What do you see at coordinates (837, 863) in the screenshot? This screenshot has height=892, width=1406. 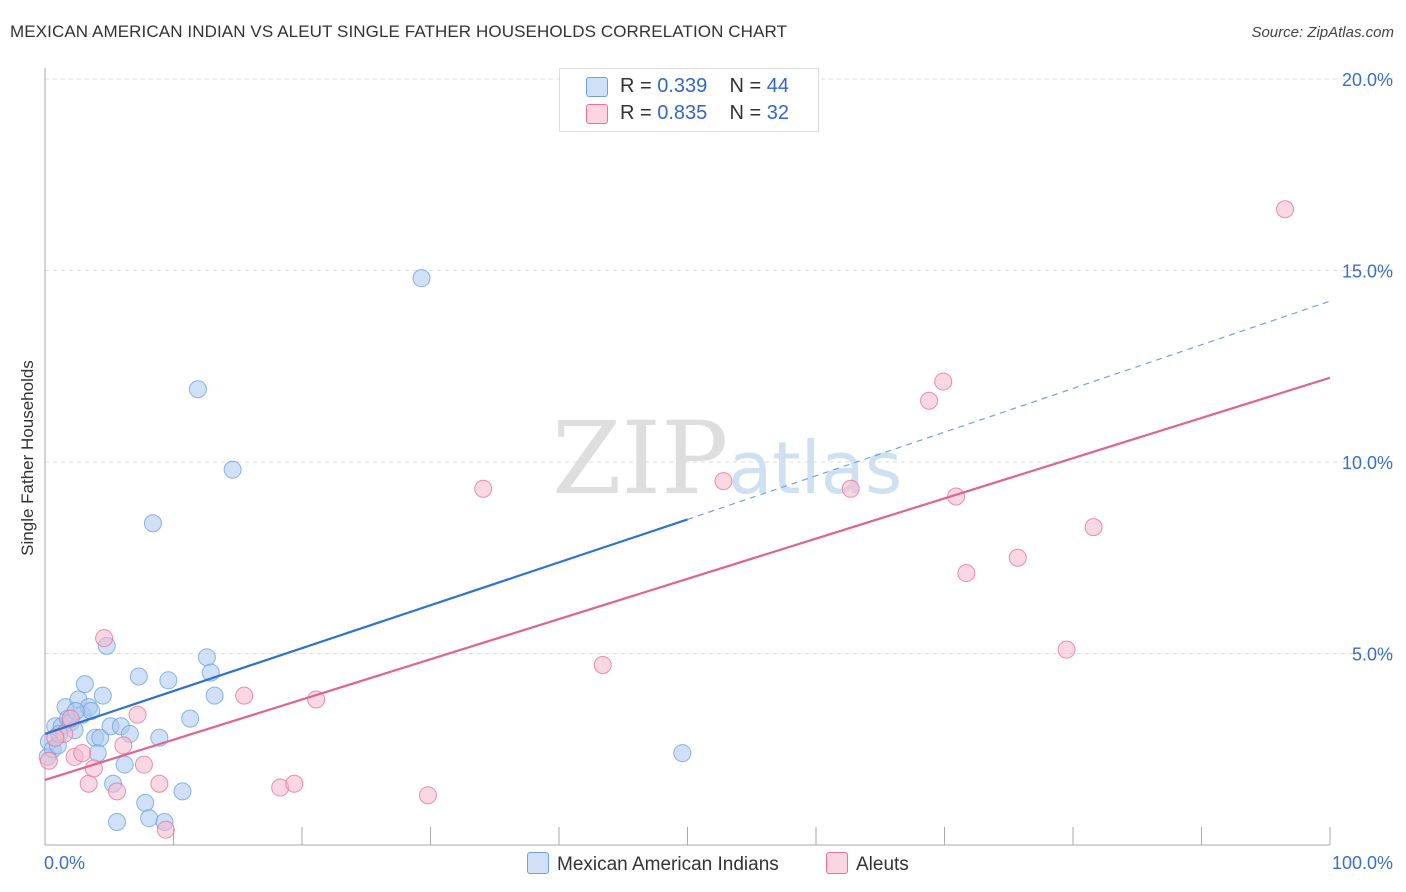 I see `bottom-legend-swatch-pink` at bounding box center [837, 863].